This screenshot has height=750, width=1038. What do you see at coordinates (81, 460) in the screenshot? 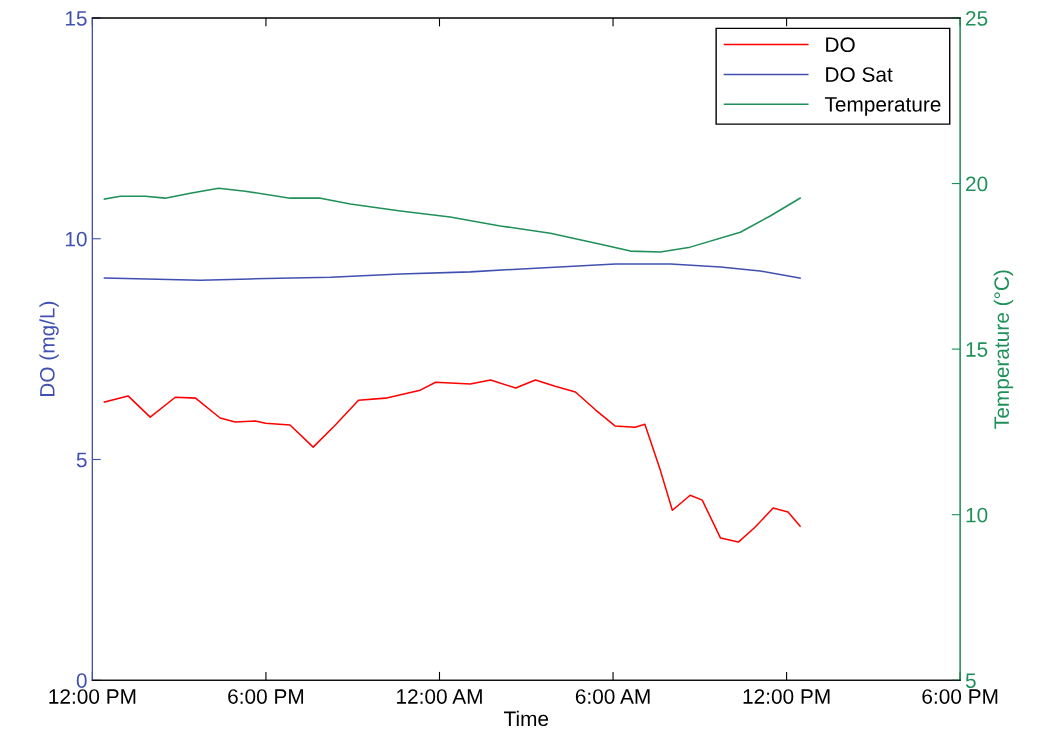
I see `y-tick-label: 5` at bounding box center [81, 460].